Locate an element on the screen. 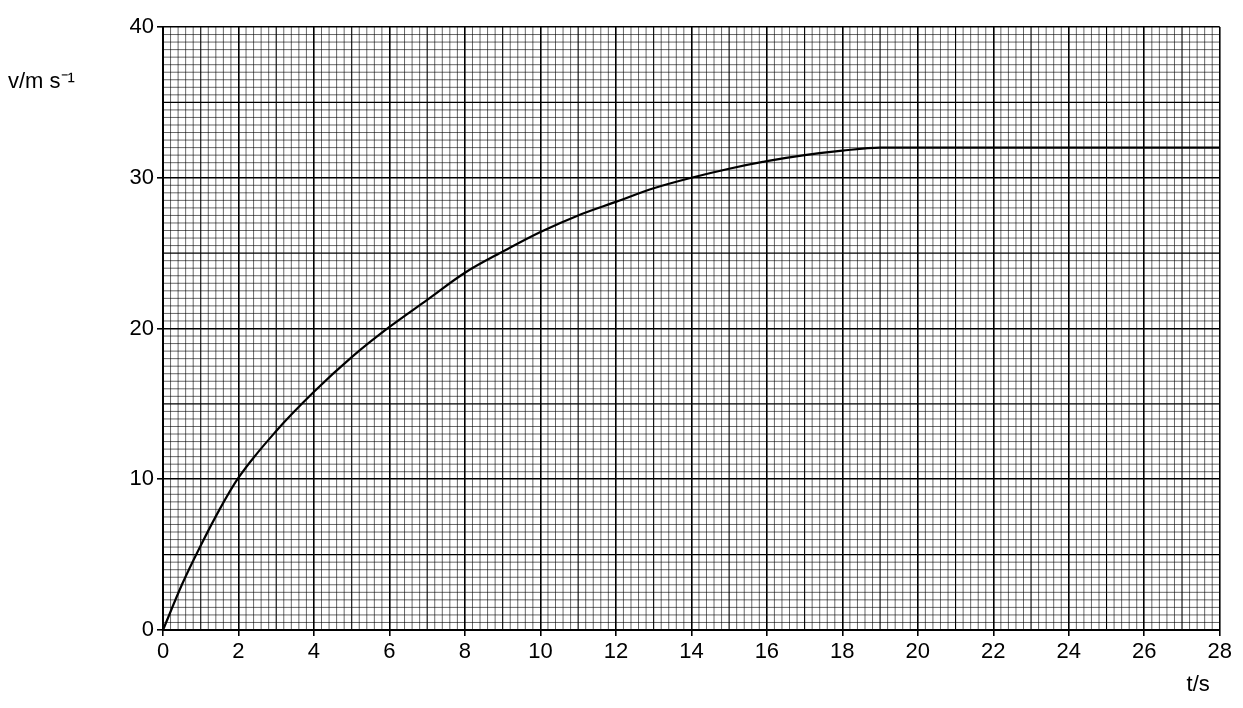 This screenshot has height=708, width=1243. x-tick-label: 6 is located at coordinates (389, 651).